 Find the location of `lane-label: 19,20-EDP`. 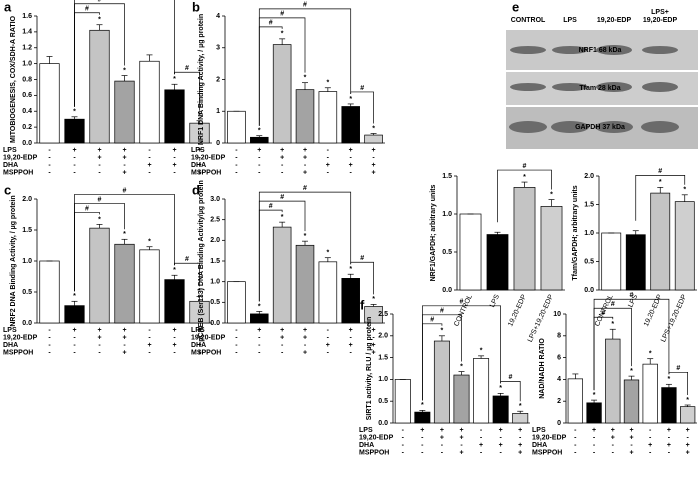

lane-label: 19,20-EDP is located at coordinates (660, 20).